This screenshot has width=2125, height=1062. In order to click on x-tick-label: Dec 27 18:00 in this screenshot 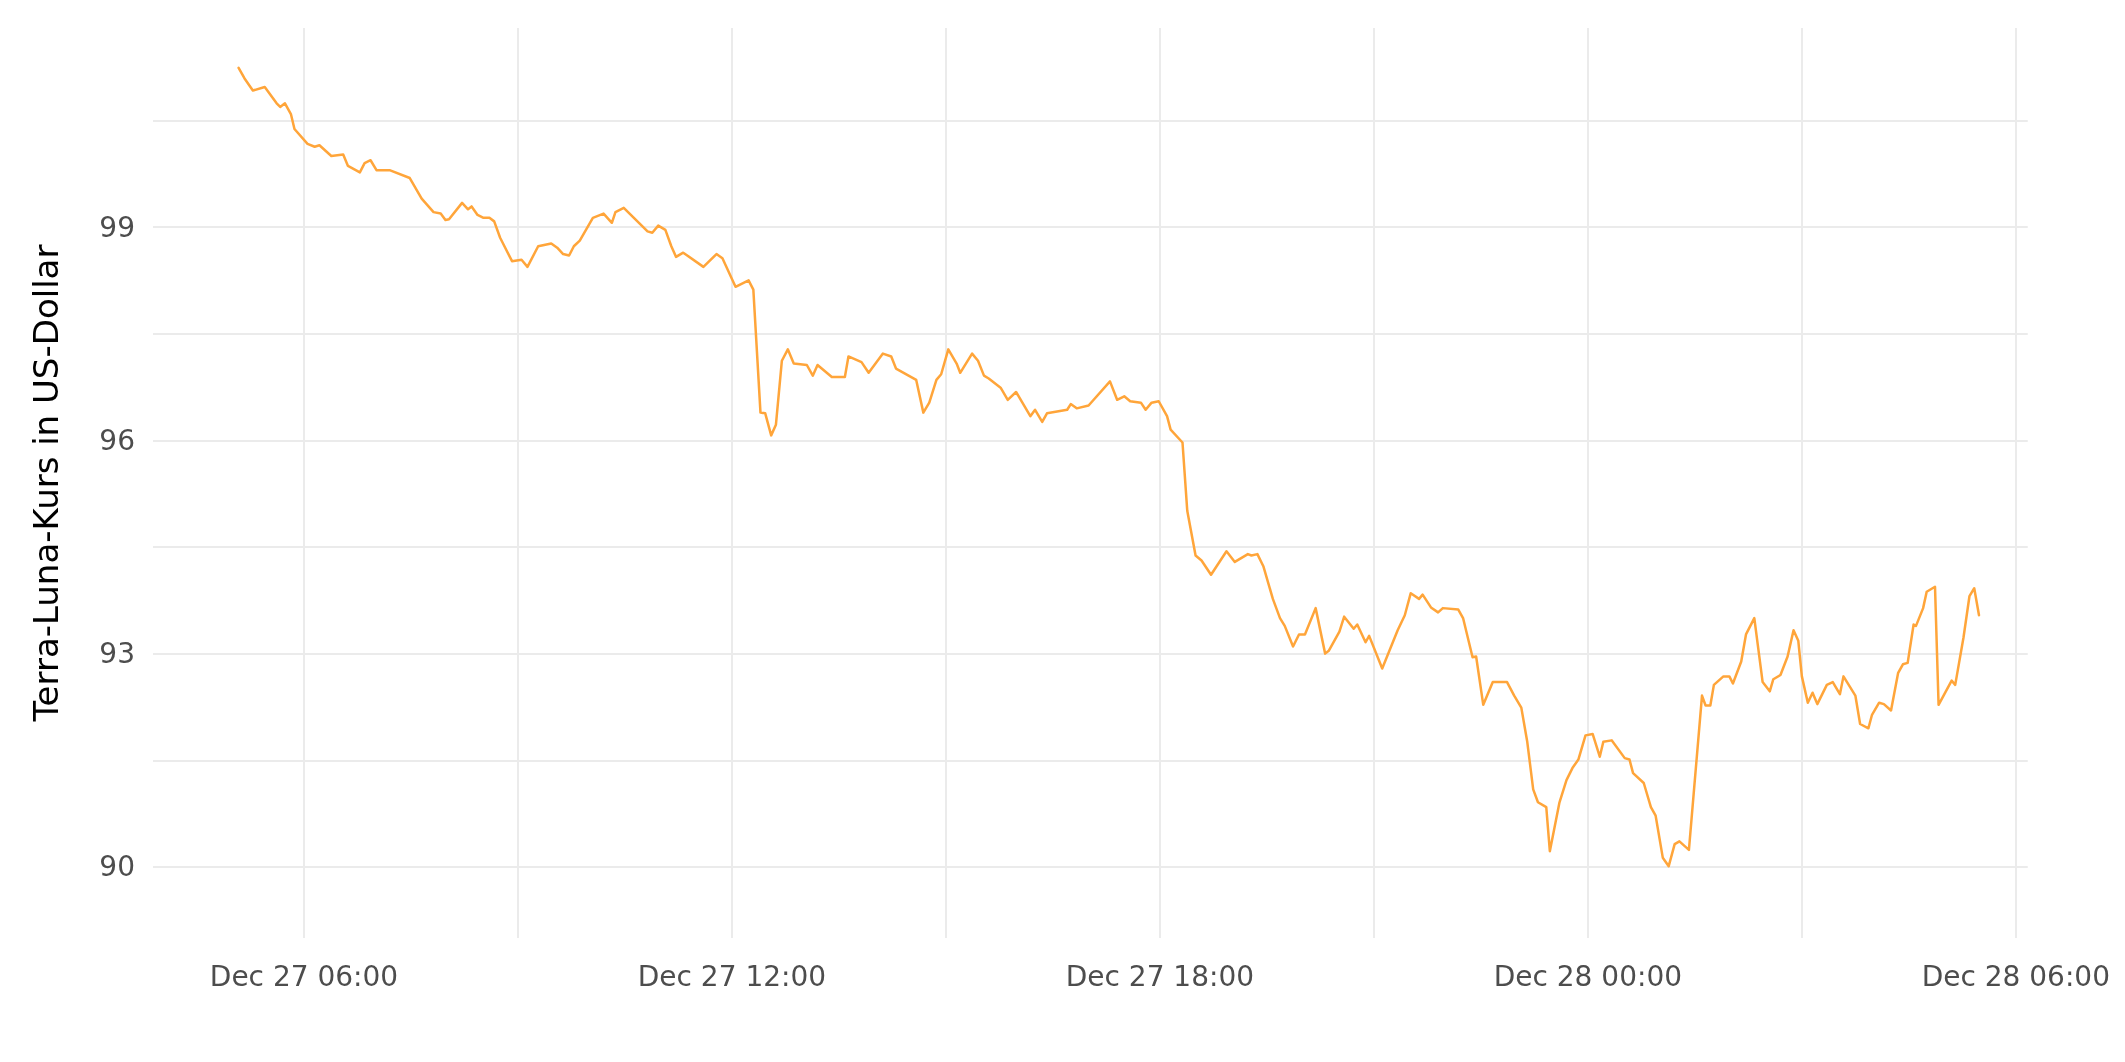, I will do `click(1160, 976)`.